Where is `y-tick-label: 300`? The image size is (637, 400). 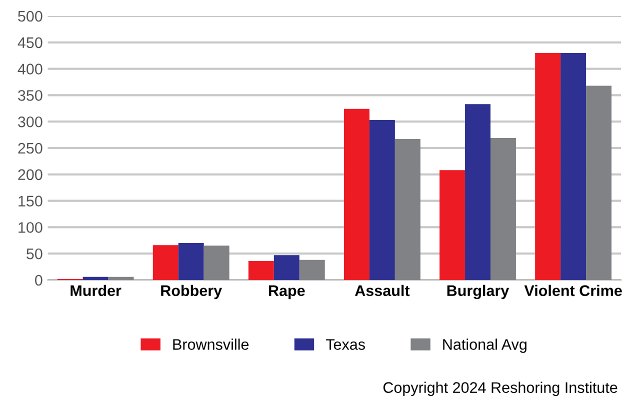 y-tick-label: 300 is located at coordinates (30, 122).